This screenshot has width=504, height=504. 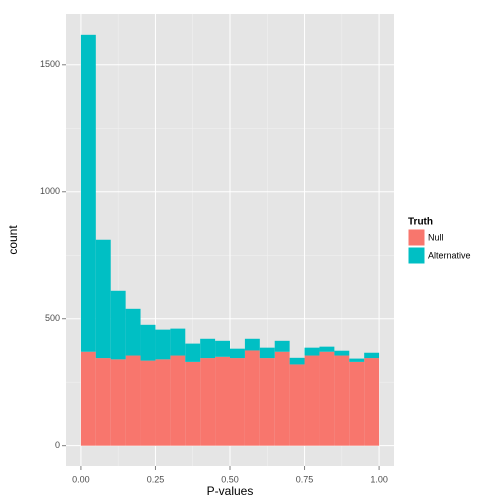 What do you see at coordinates (13, 240) in the screenshot?
I see `y-axis-label: count` at bounding box center [13, 240].